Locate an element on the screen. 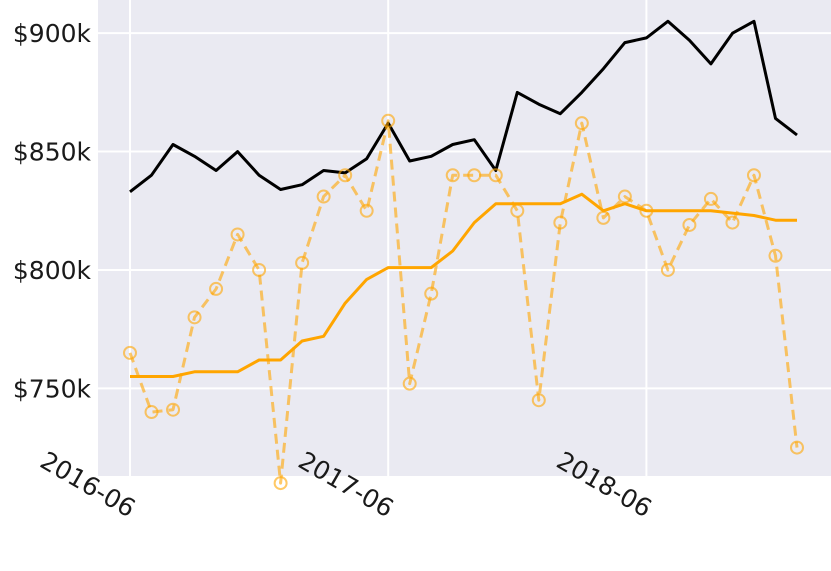  y-tick-label: $750k is located at coordinates (52, 388).